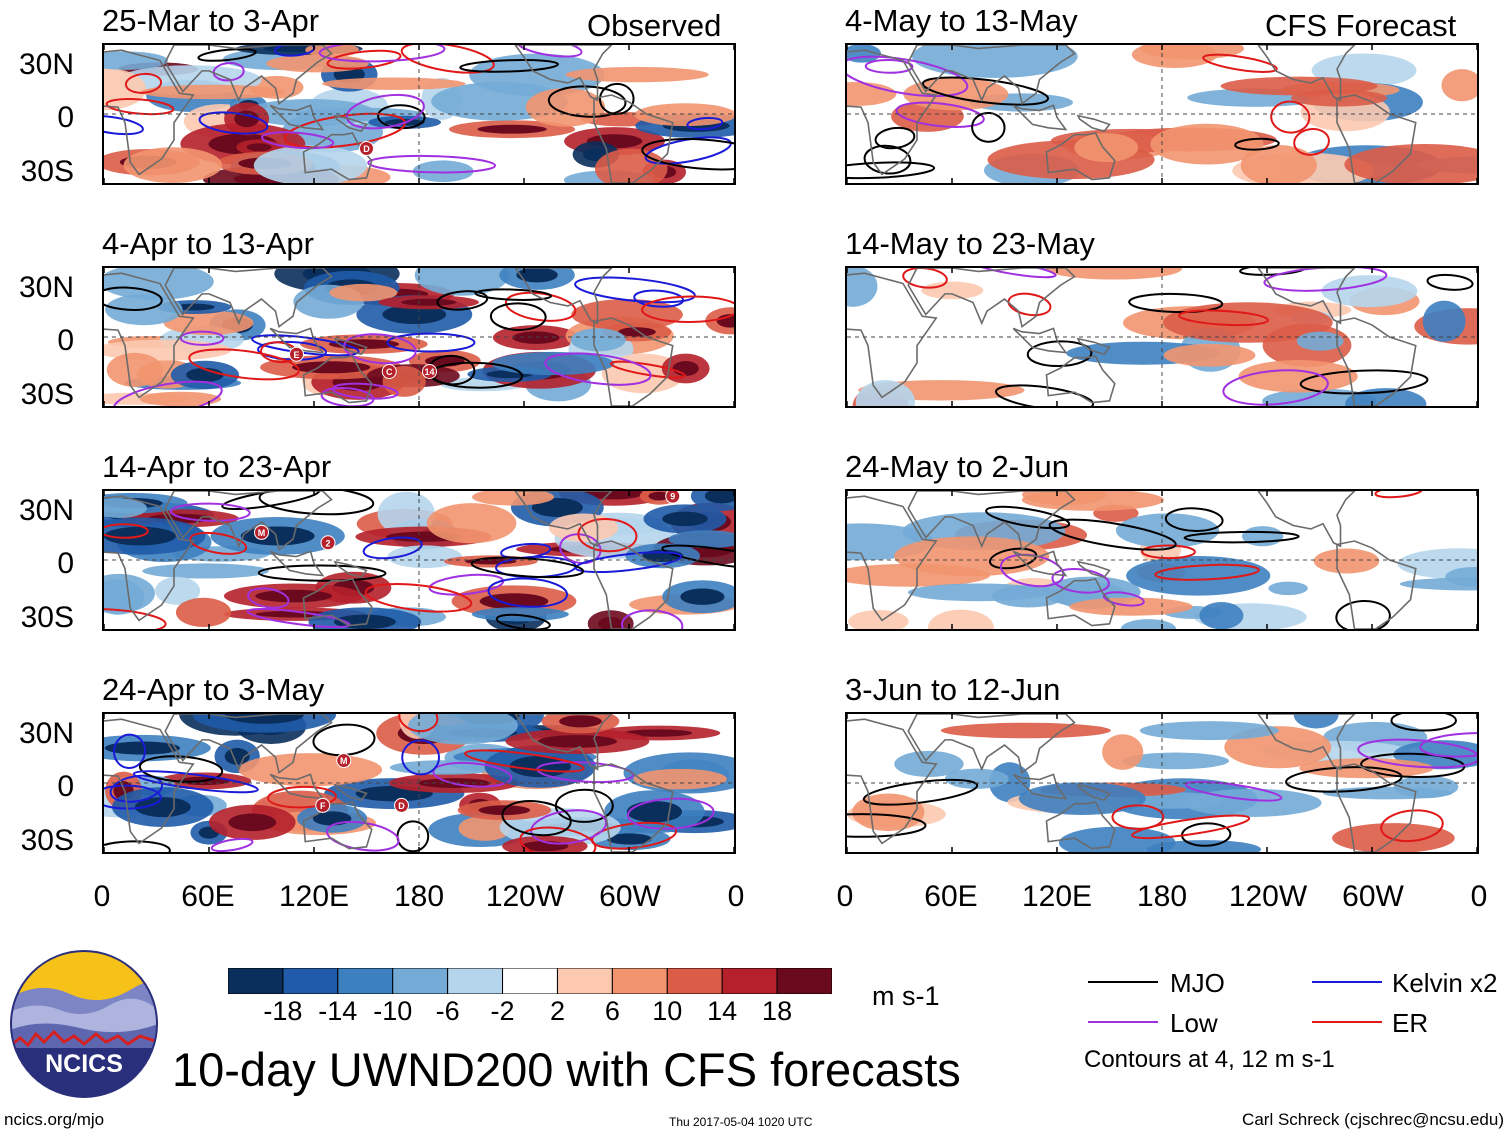 The width and height of the screenshot is (1510, 1137). Describe the element at coordinates (65, 786) in the screenshot. I see `y-tick: 0` at that location.